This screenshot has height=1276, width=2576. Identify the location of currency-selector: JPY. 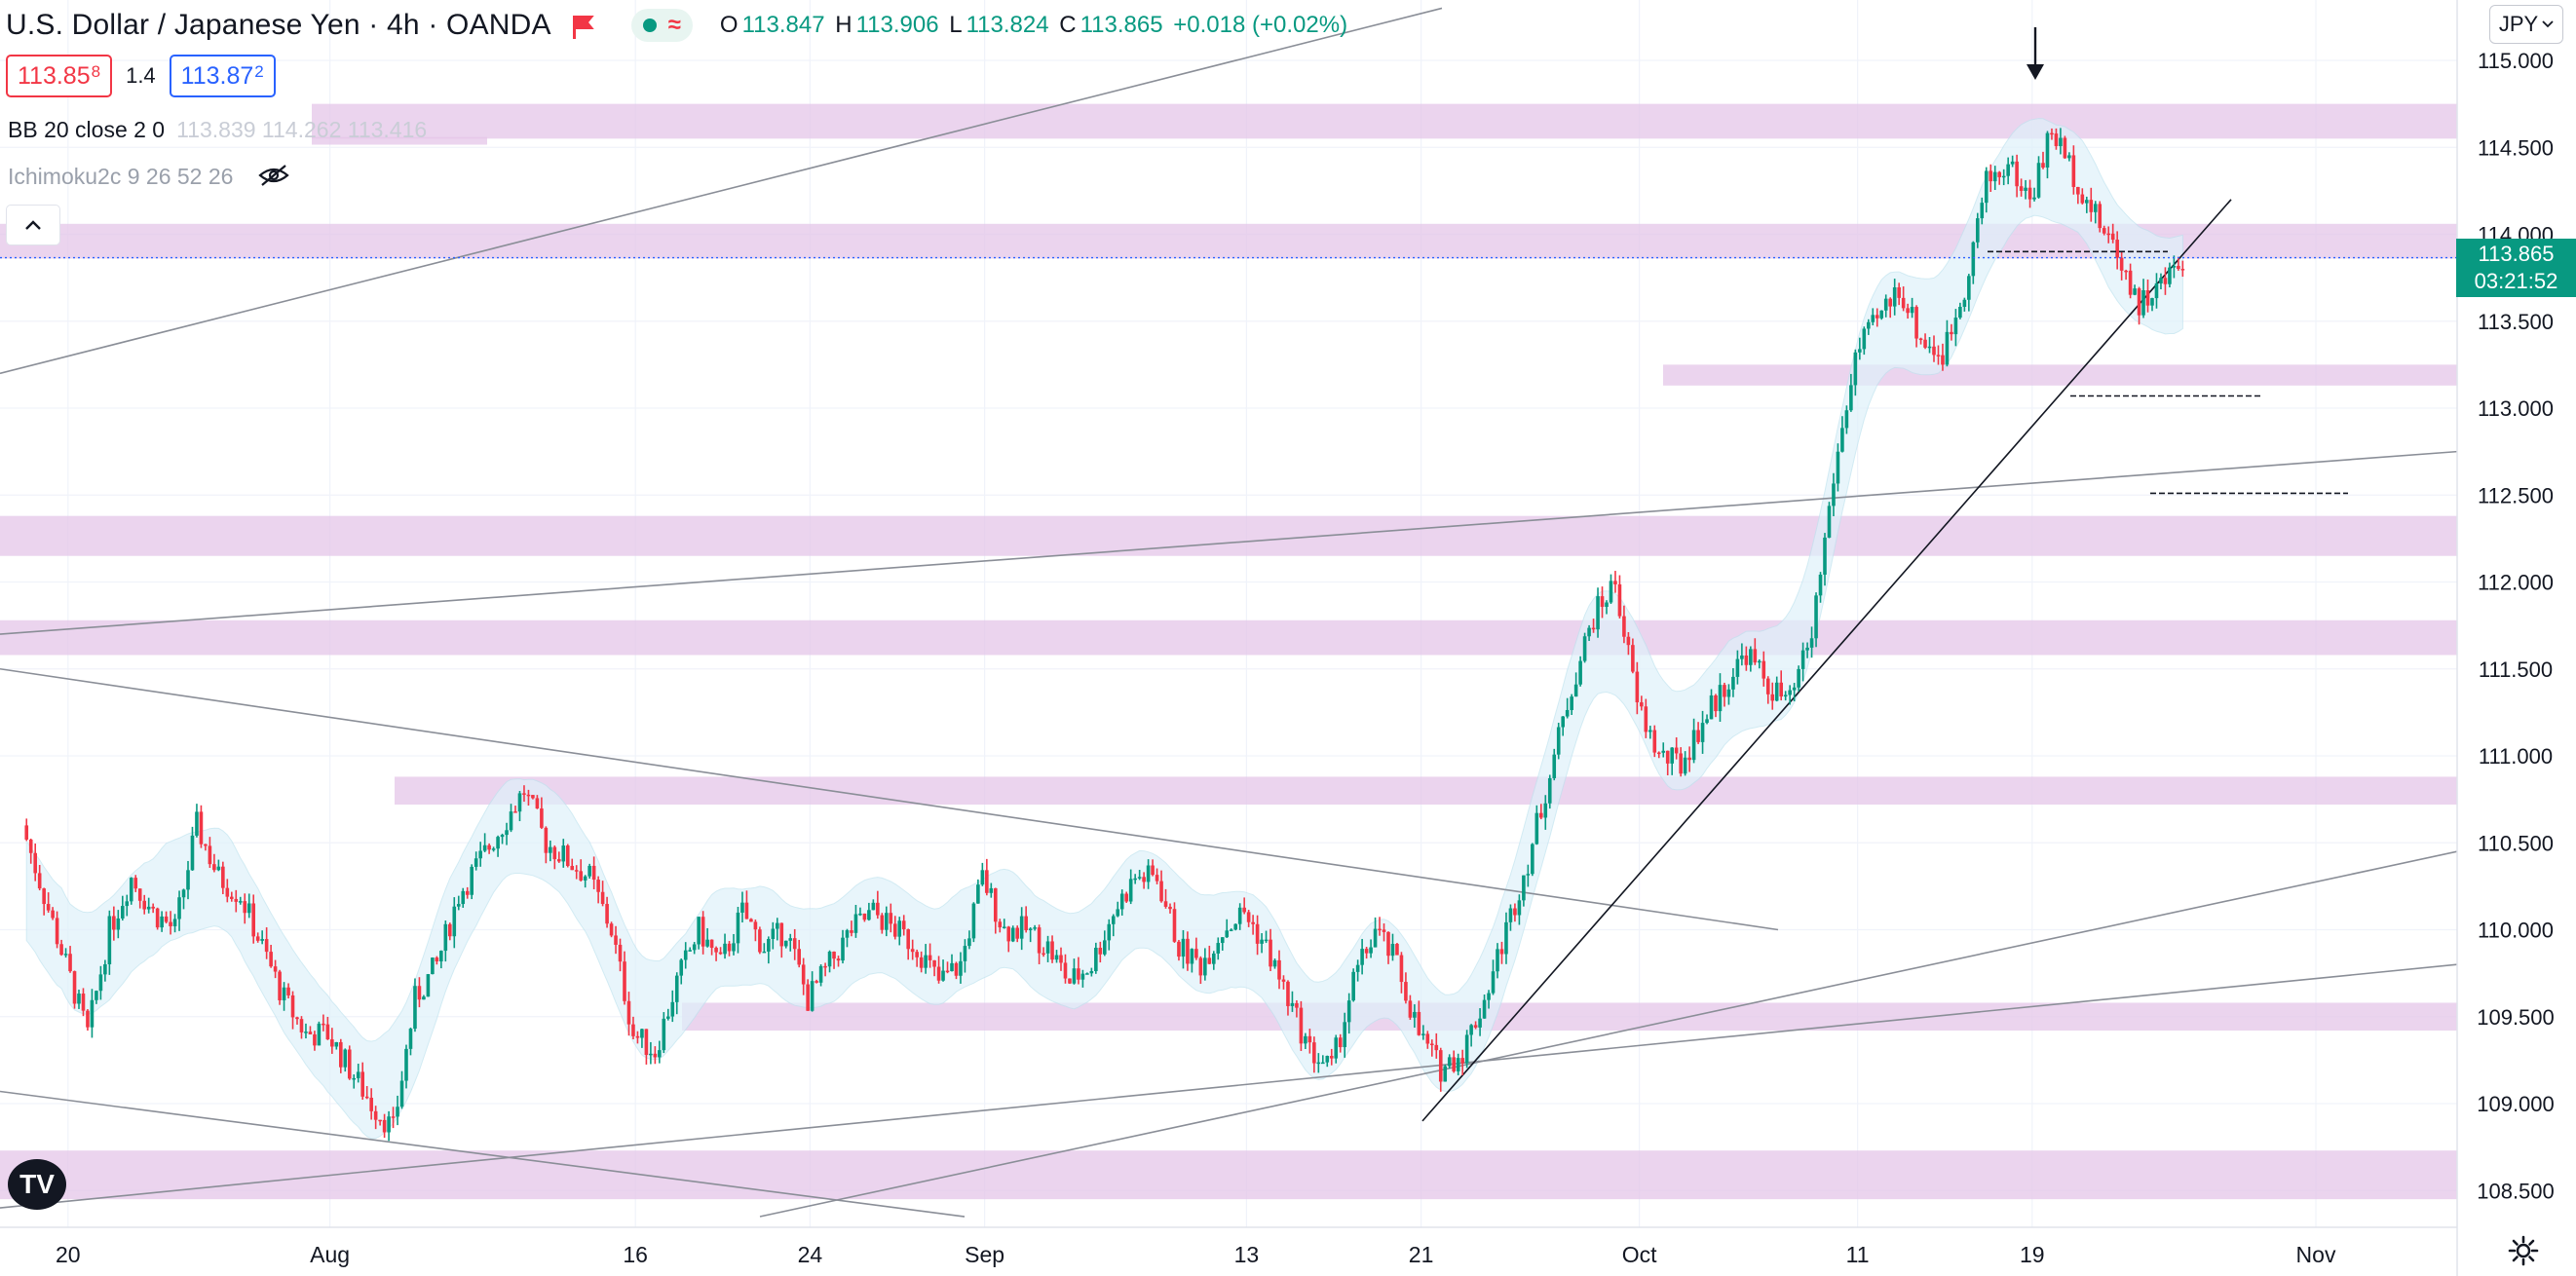
(2526, 25).